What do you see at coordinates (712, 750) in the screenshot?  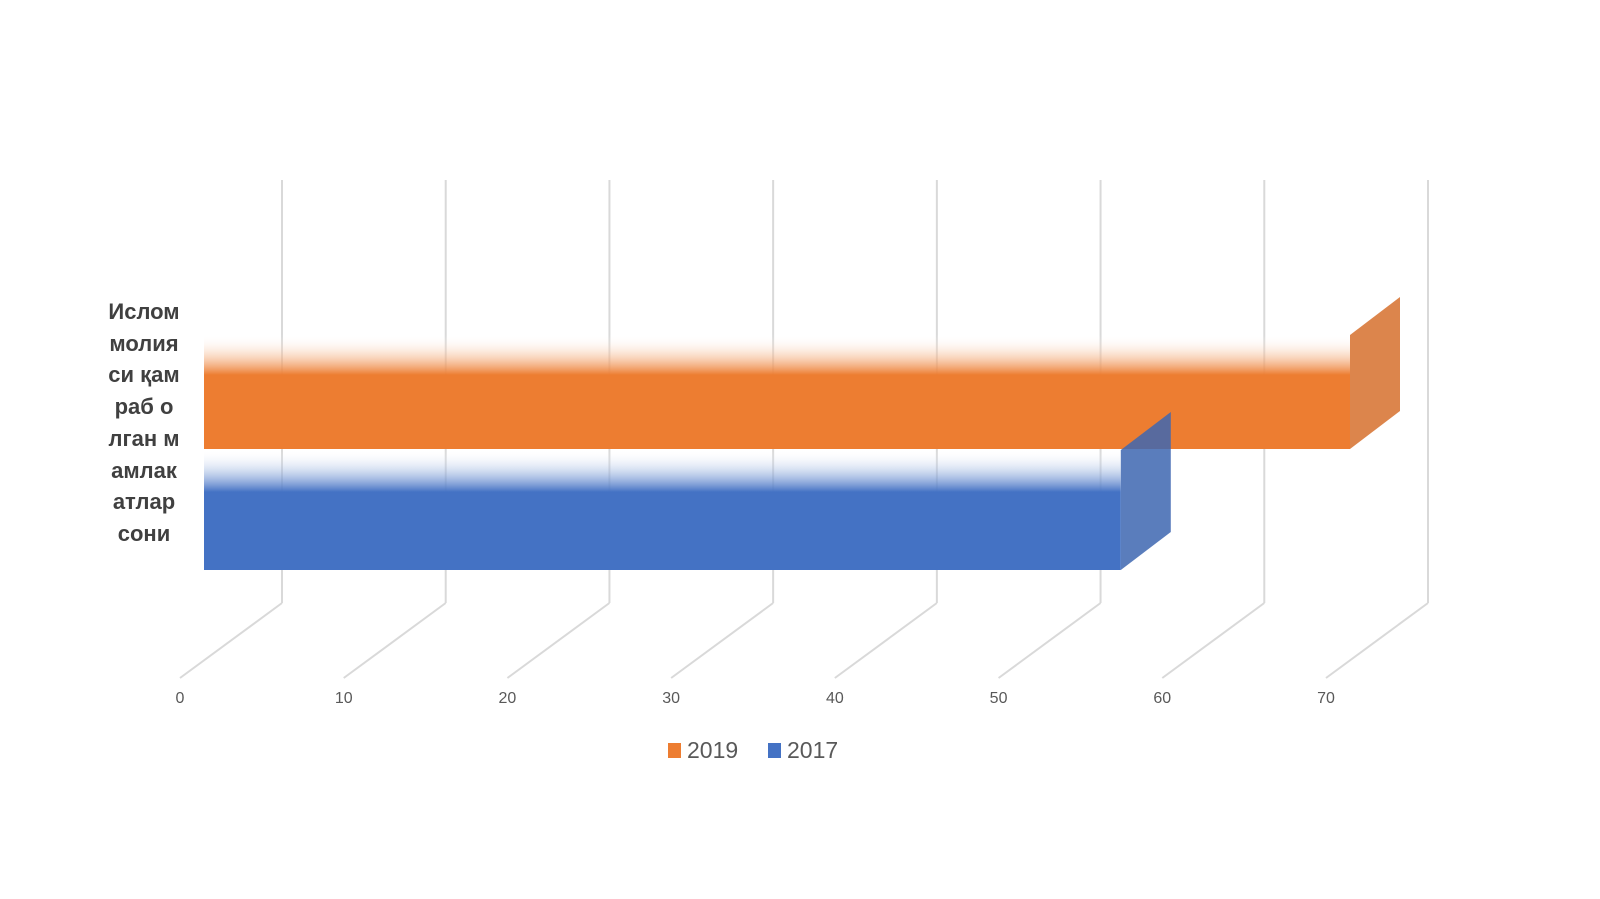 I see `legend-label: 2019` at bounding box center [712, 750].